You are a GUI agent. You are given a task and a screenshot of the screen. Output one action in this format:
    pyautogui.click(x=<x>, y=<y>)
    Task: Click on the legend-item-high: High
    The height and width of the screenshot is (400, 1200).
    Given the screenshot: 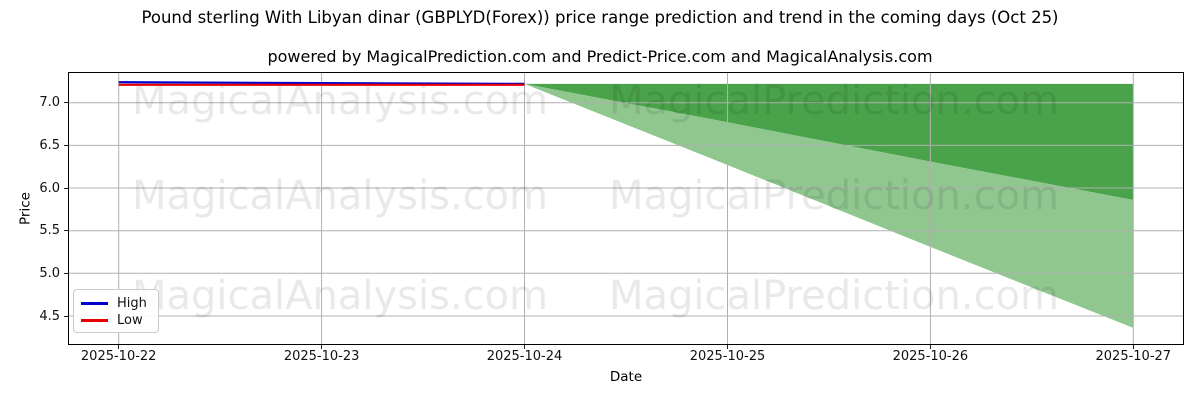 What is the action you would take?
    pyautogui.click(x=119, y=303)
    